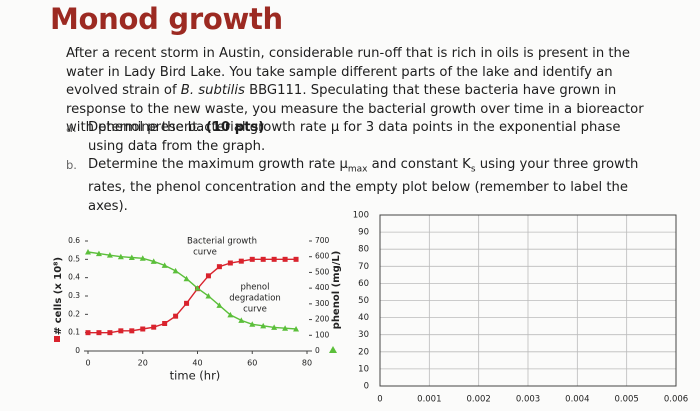 This screenshot has height=411, width=700. Describe the element at coordinates (71, 128) in the screenshot. I see `marker: a.` at that location.